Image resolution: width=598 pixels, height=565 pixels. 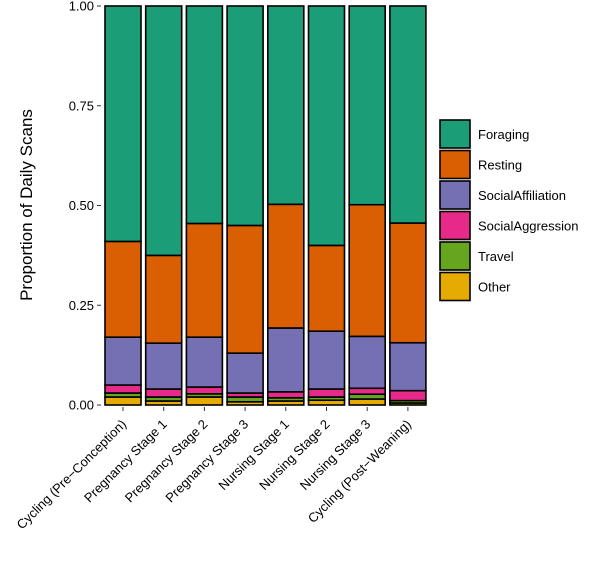 I want to click on legend-swatch-foraging, so click(x=455, y=134).